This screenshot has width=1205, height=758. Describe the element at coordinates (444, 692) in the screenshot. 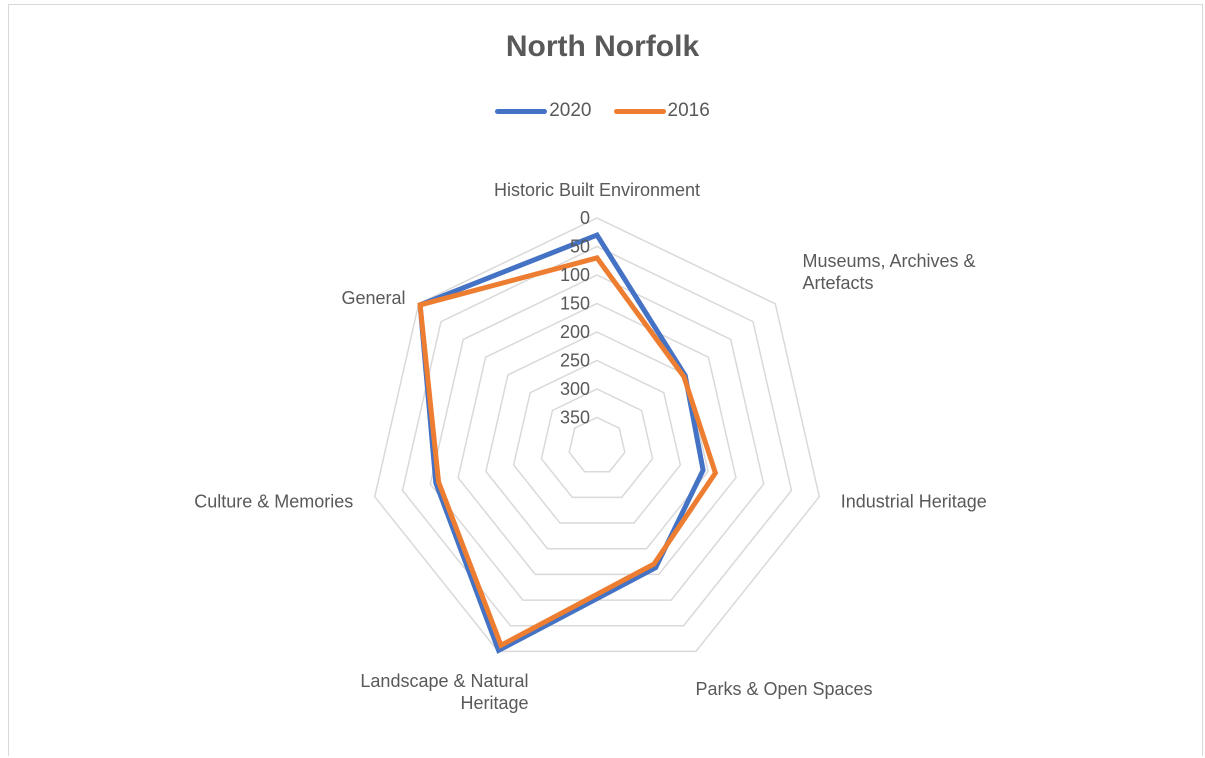

I see `axis-label-5: Landscape & Natural Heritage` at that location.